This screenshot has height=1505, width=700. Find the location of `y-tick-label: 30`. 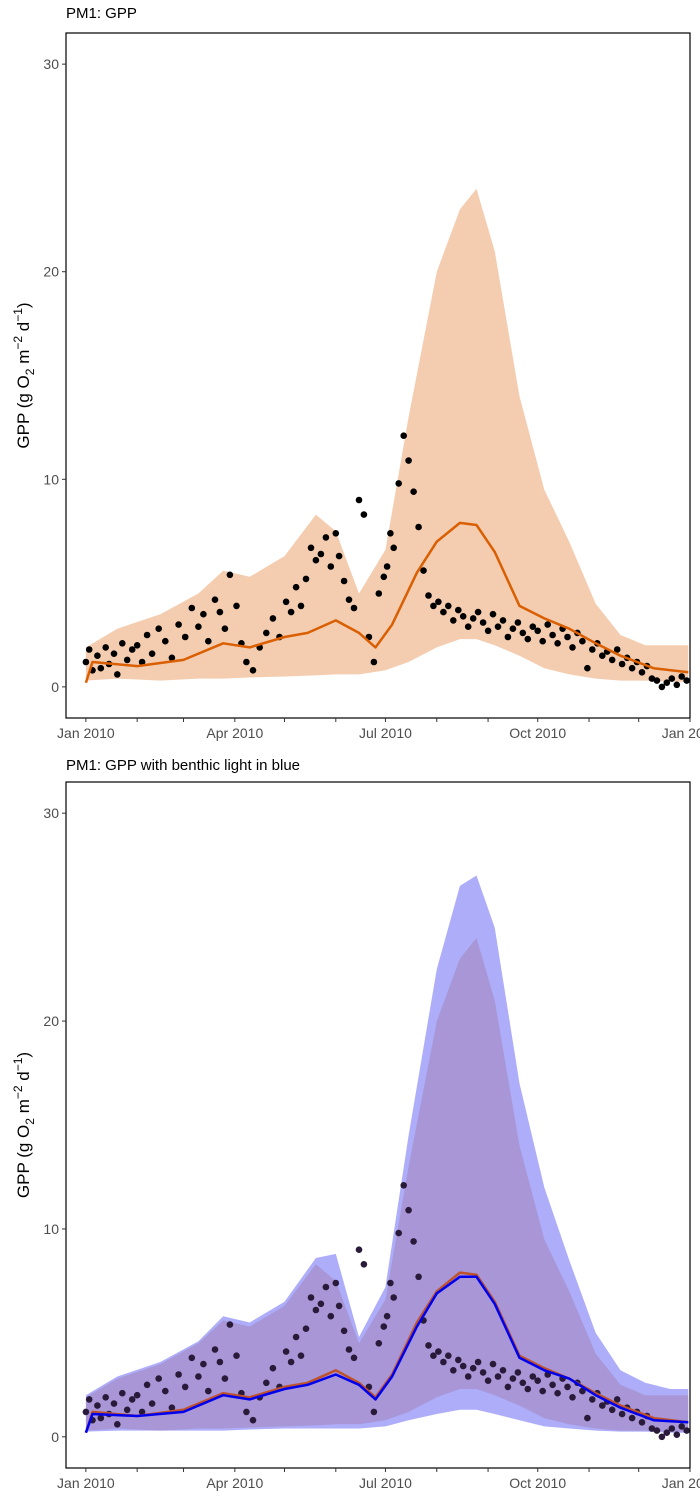

y-tick-label: 30 is located at coordinates (51, 64).